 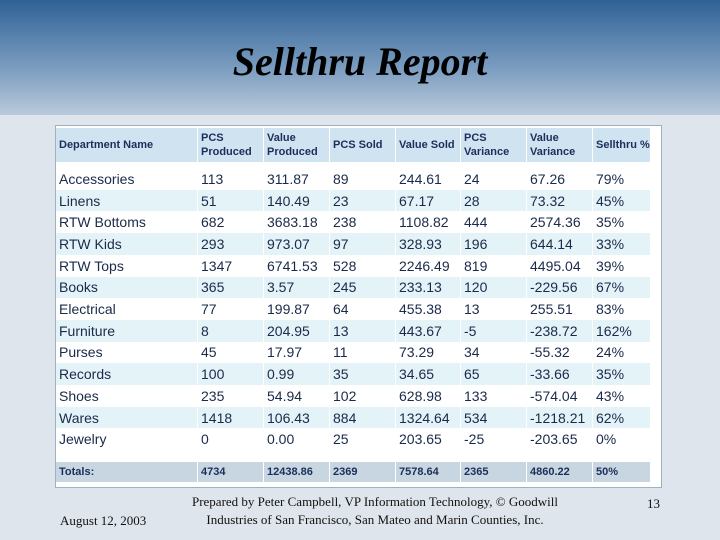 What do you see at coordinates (428, 287) in the screenshot?
I see `table-cell: 233.13` at bounding box center [428, 287].